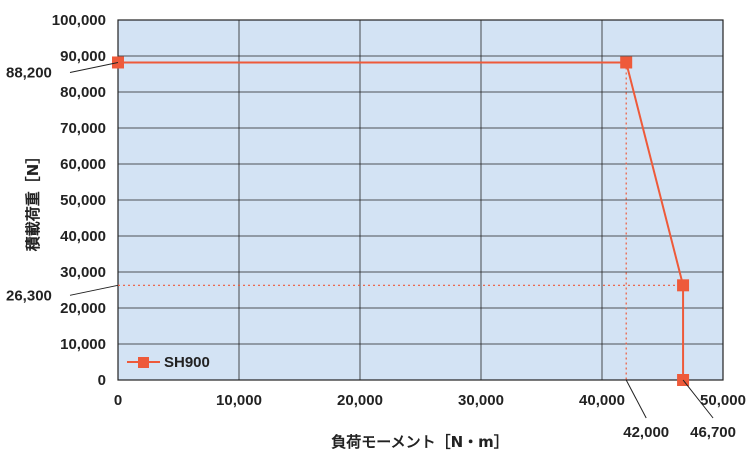 The image size is (748, 455). What do you see at coordinates (83, 272) in the screenshot?
I see `y-tick-label: 30,000` at bounding box center [83, 272].